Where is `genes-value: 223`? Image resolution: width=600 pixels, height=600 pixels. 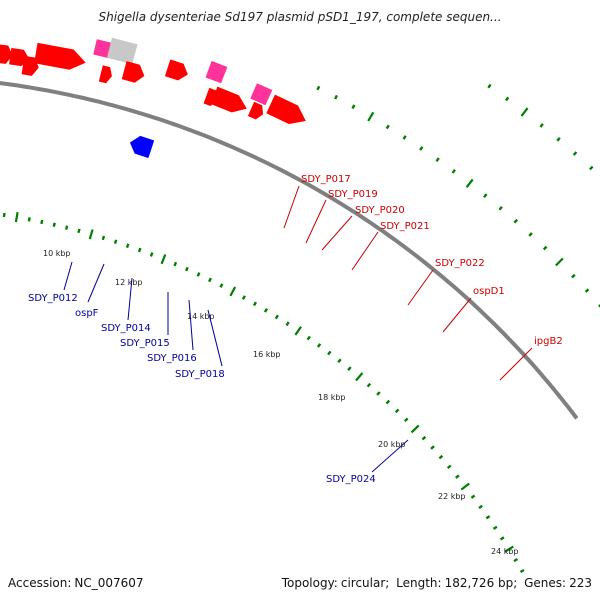
genes-value: 223 is located at coordinates (580, 583).